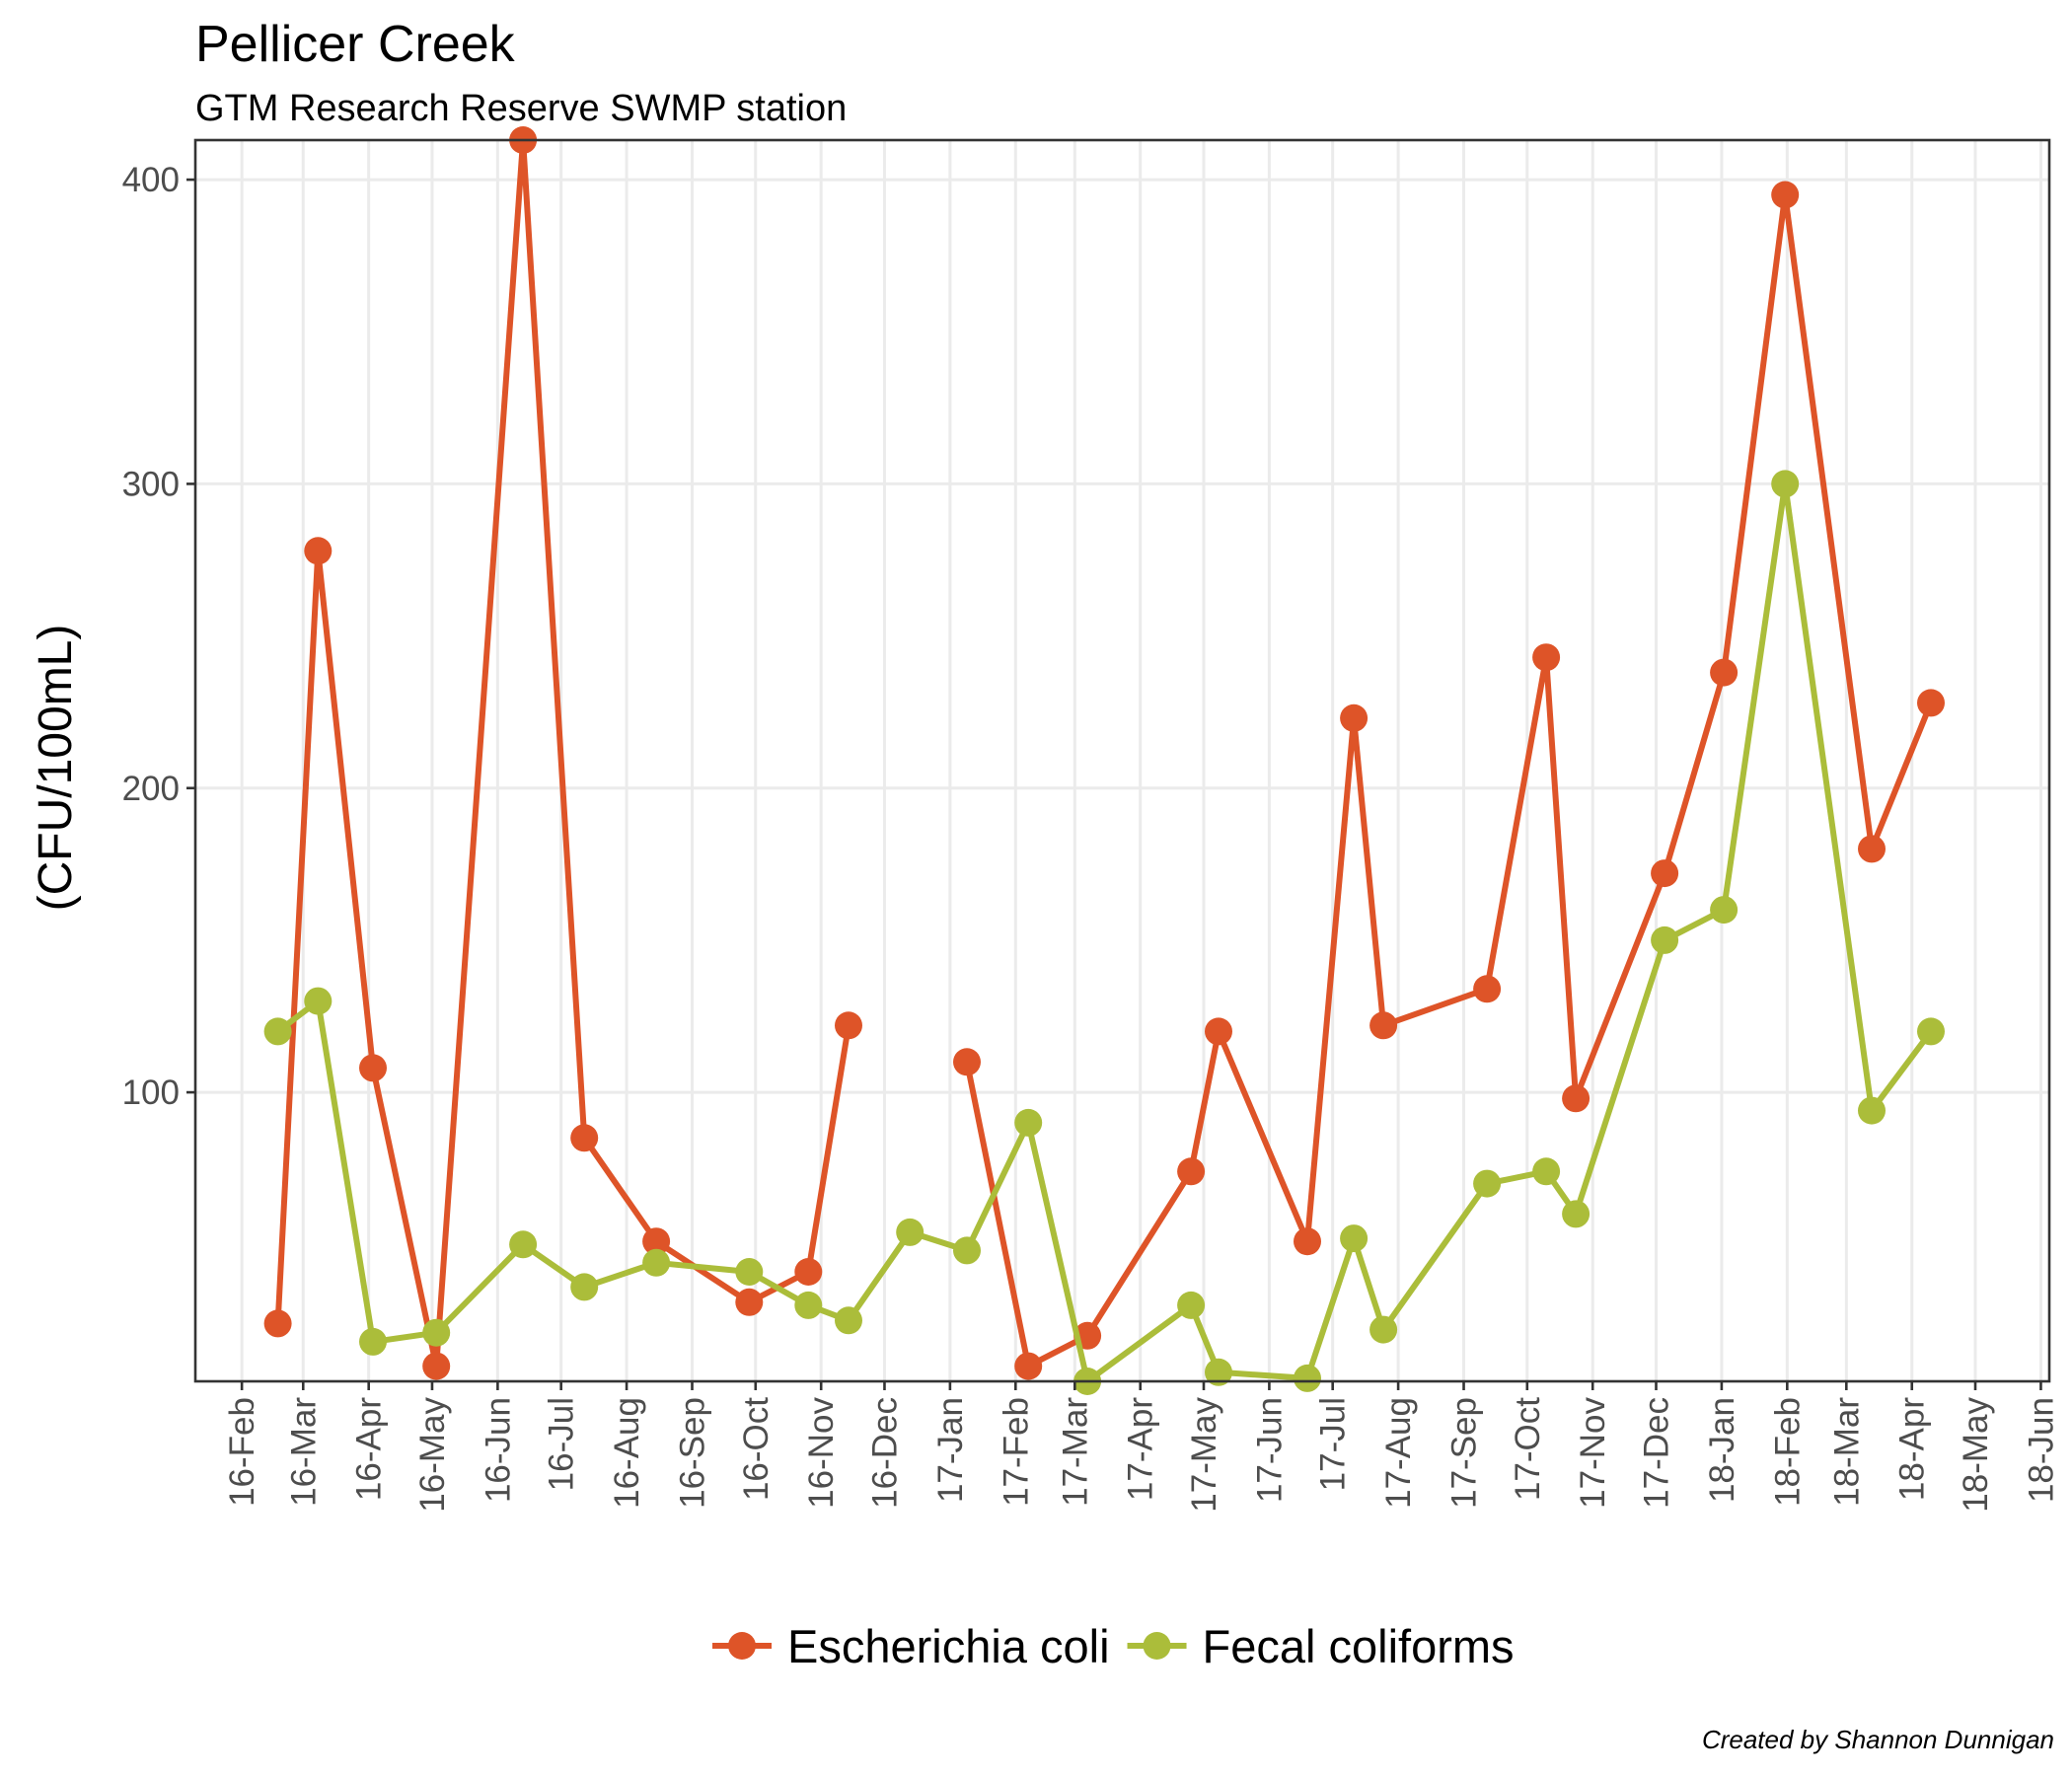 Image resolution: width=2072 pixels, height=1776 pixels. Describe the element at coordinates (1269, 1450) in the screenshot. I see `x-tick-label: 17-Jun` at that location.